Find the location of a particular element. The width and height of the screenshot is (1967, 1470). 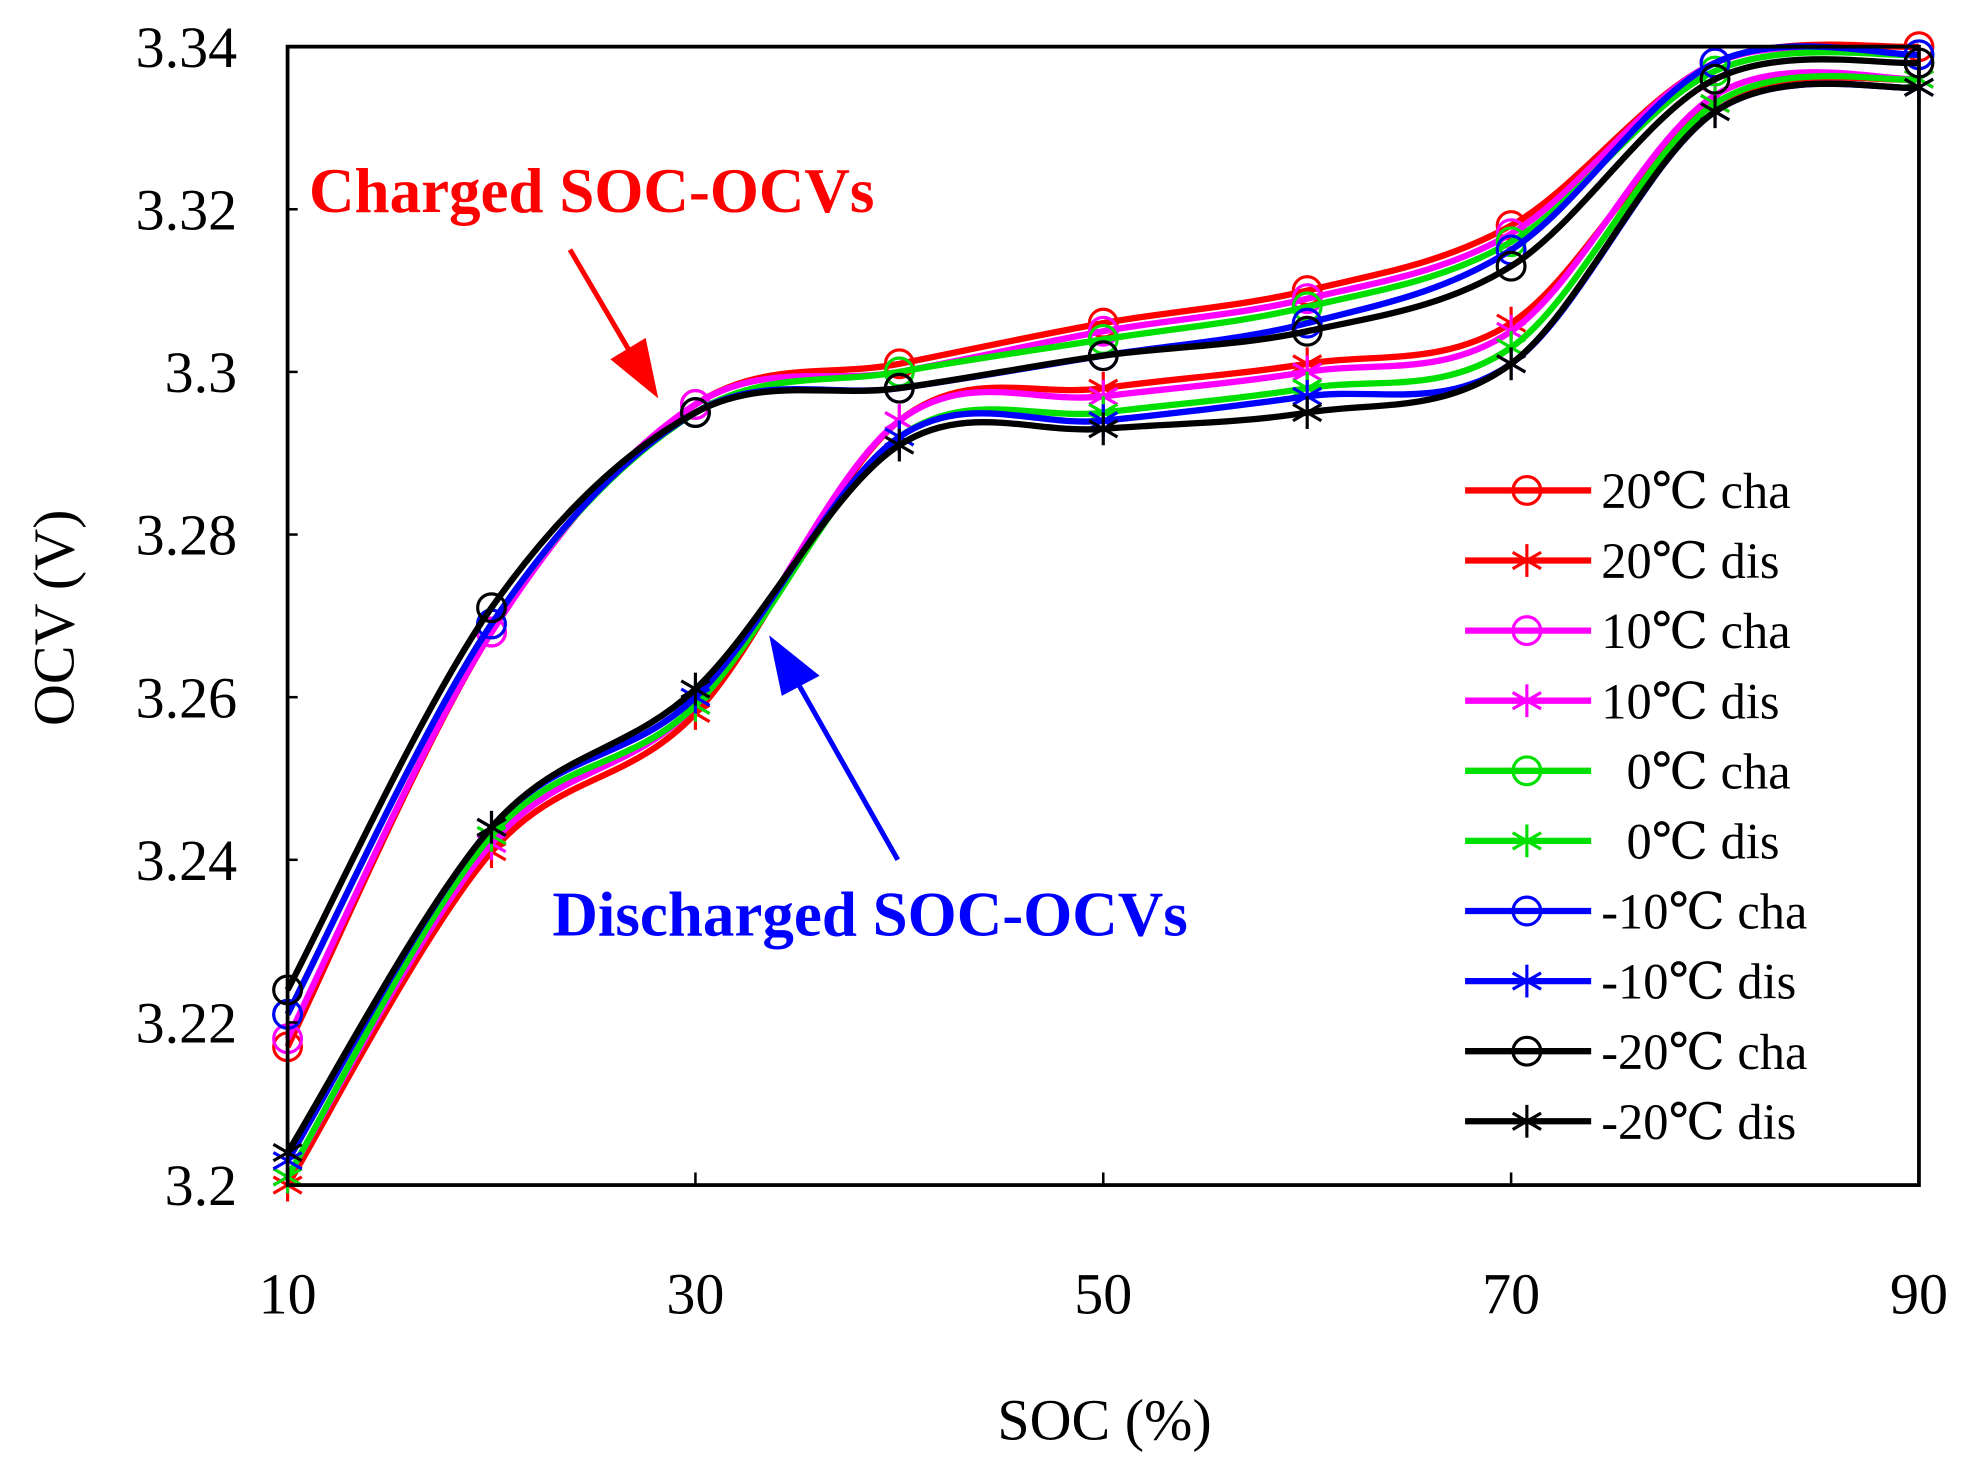

legend-label: 20℃ cha is located at coordinates (1695, 491).